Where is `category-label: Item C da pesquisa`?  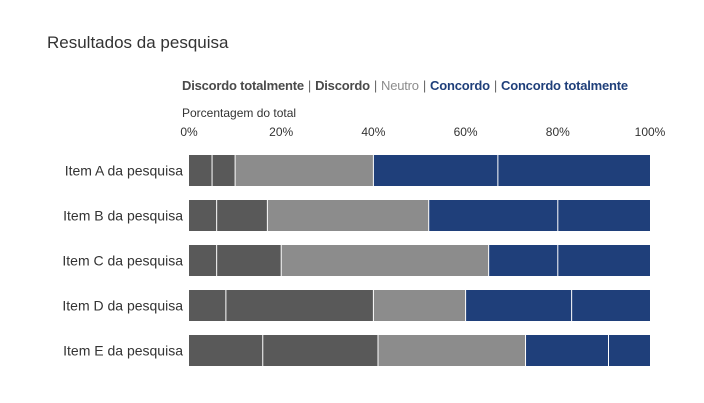
category-label: Item C da pesquisa is located at coordinates (122, 261).